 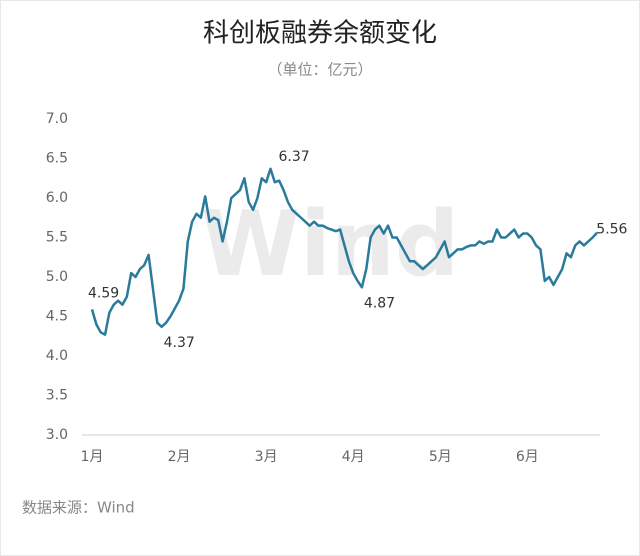 What do you see at coordinates (266, 457) in the screenshot?
I see `x-tick-label: 3月` at bounding box center [266, 457].